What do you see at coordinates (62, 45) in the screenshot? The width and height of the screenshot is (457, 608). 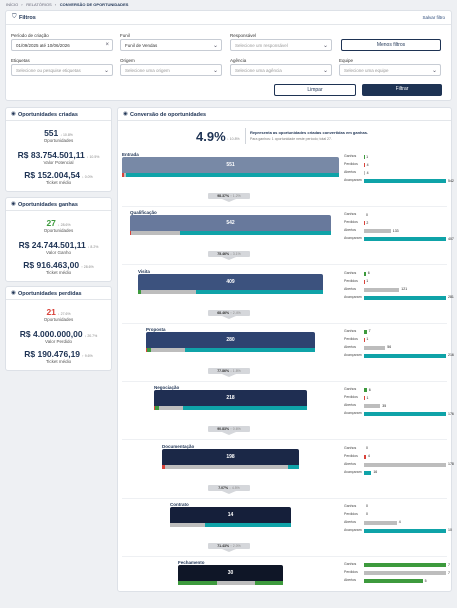 I see `field-input: 01/09/2025 até 10/06/2026 ×` at bounding box center [62, 45].